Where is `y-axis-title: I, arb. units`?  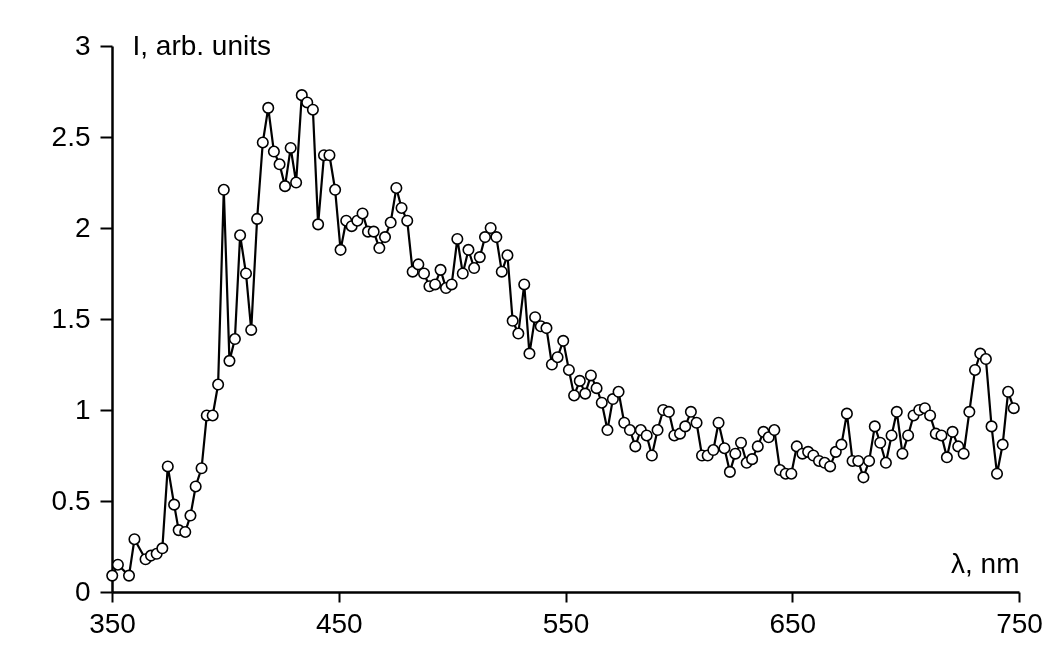
y-axis-title: I, arb. units is located at coordinates (202, 45).